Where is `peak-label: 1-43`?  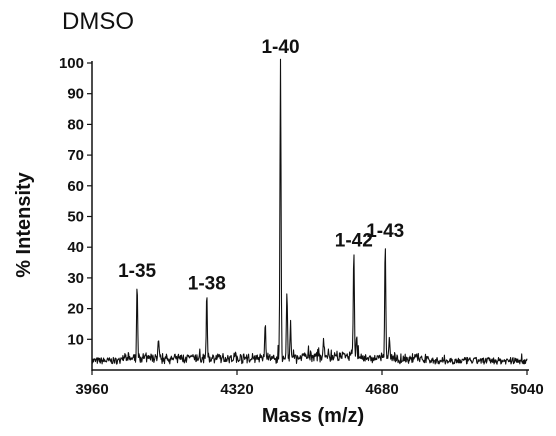
peak-label: 1-43 is located at coordinates (385, 231).